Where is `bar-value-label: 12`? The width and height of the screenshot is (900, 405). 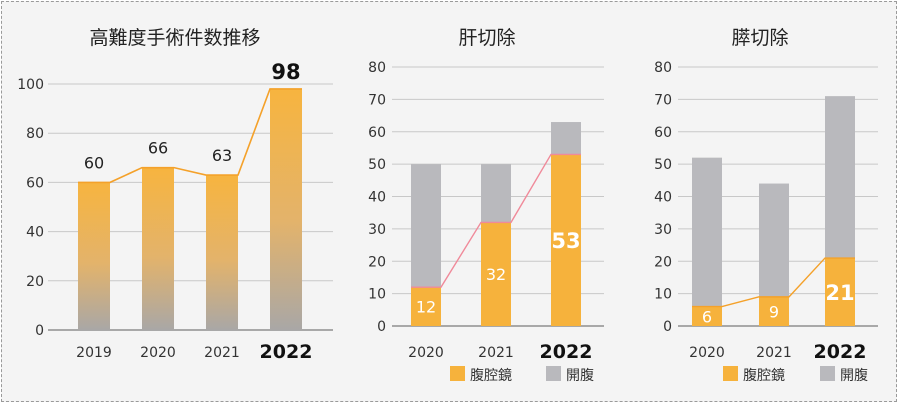 bar-value-label: 12 is located at coordinates (426, 307).